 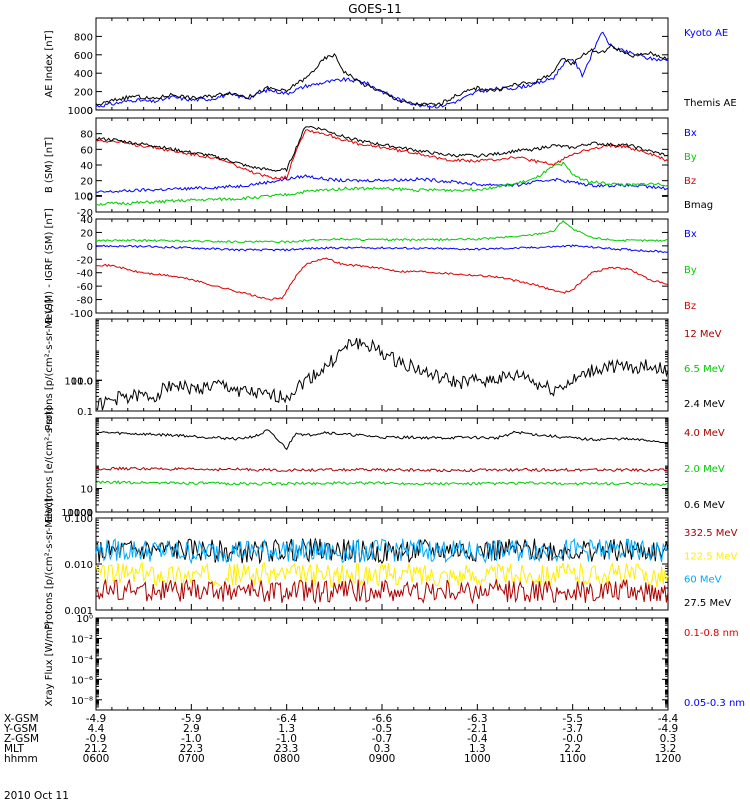 What do you see at coordinates (573, 749) in the screenshot?
I see `table-cell: 2.2` at bounding box center [573, 749].